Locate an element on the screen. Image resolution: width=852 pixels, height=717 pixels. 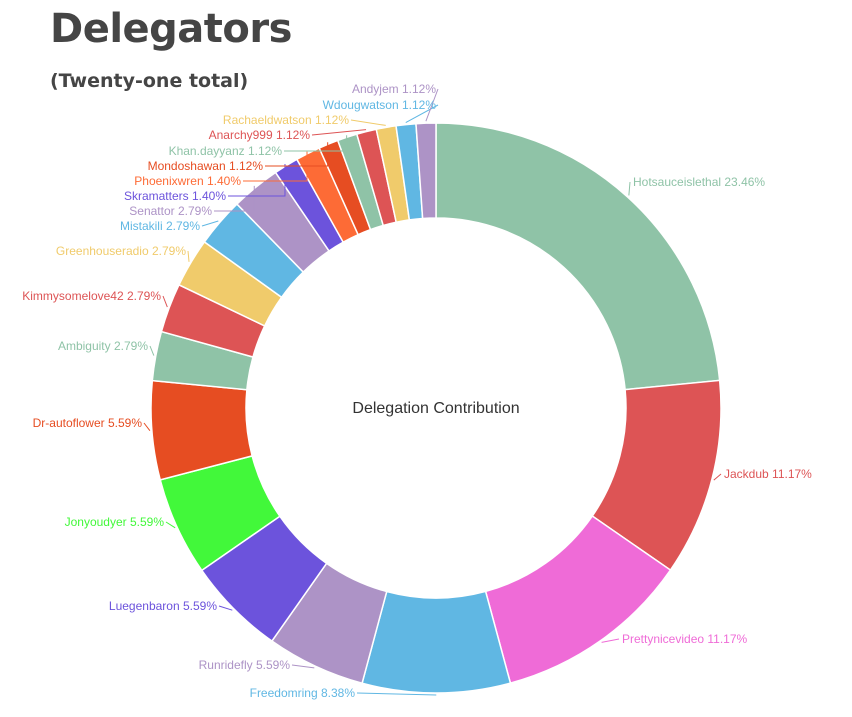
slice-label-phoenixwren: Phoenixwren 1.40% is located at coordinates (187, 181).